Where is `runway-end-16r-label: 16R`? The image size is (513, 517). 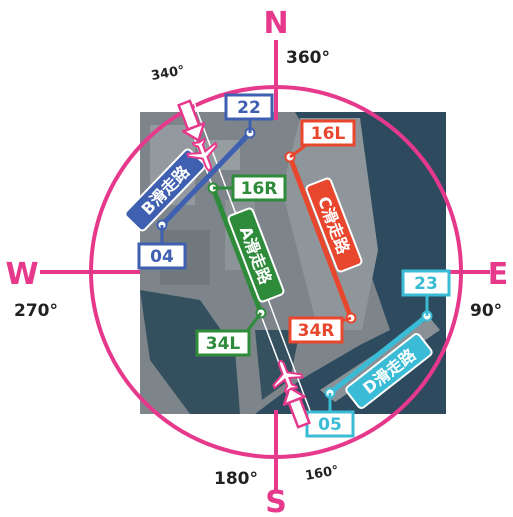
runway-end-16r-label: 16R is located at coordinates (259, 188).